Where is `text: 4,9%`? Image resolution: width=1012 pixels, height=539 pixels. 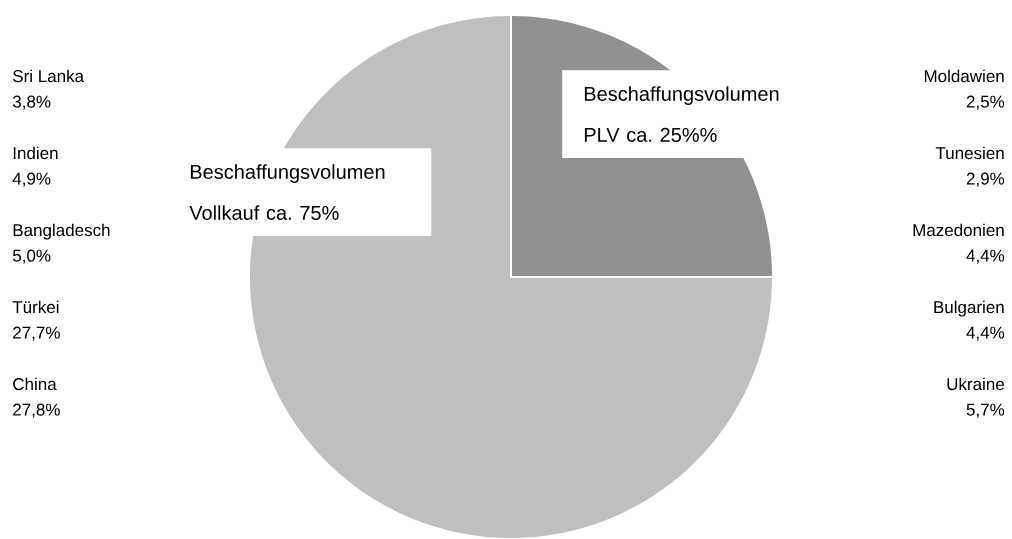 text: 4,9% is located at coordinates (31, 179).